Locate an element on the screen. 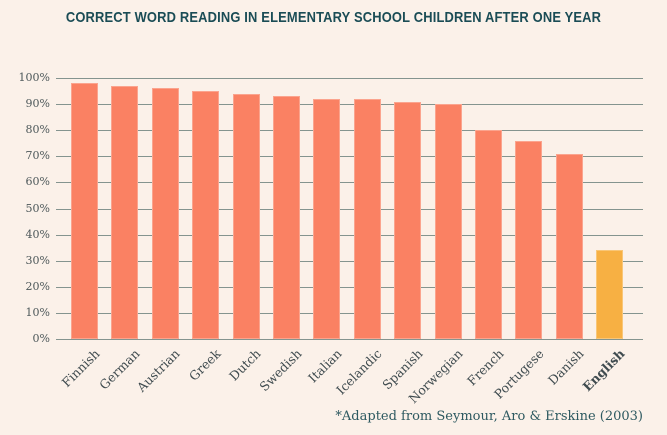  y-tick-label-100: 100% is located at coordinates (34, 77).